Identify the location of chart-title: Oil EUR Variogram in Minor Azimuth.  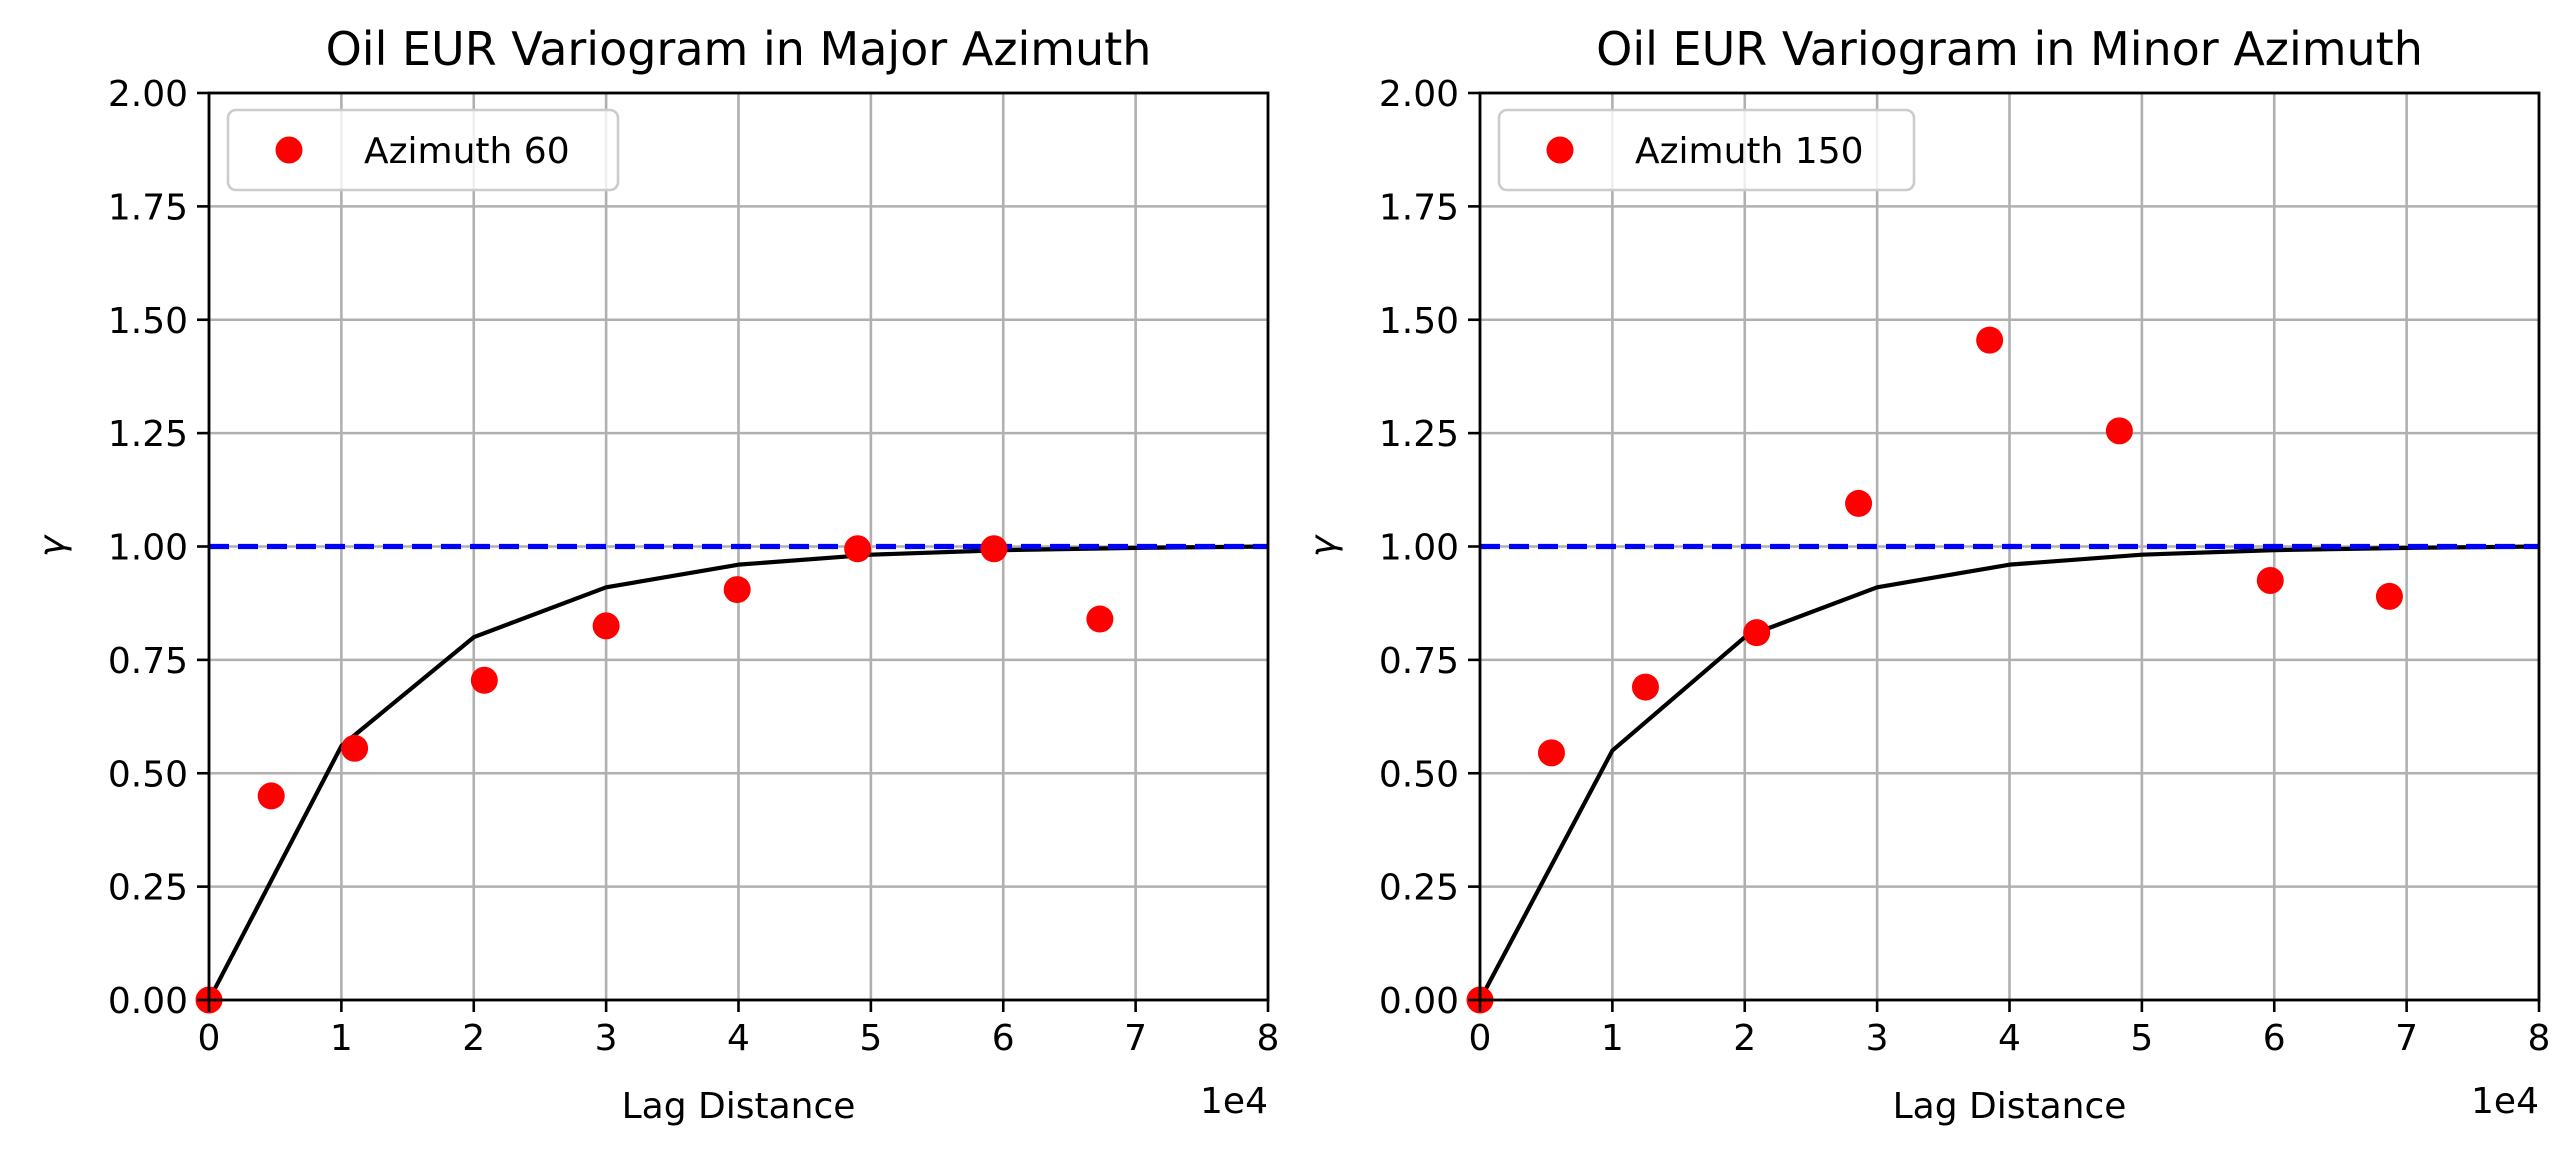
(2009, 49).